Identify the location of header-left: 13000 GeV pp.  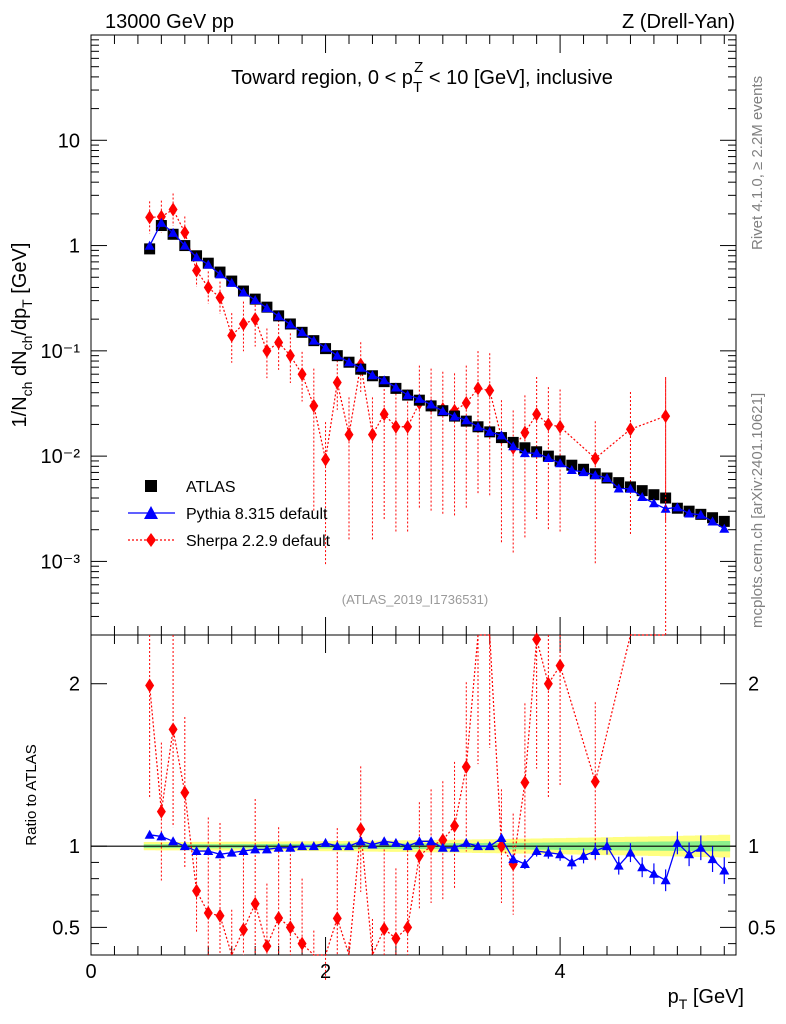
(169, 22).